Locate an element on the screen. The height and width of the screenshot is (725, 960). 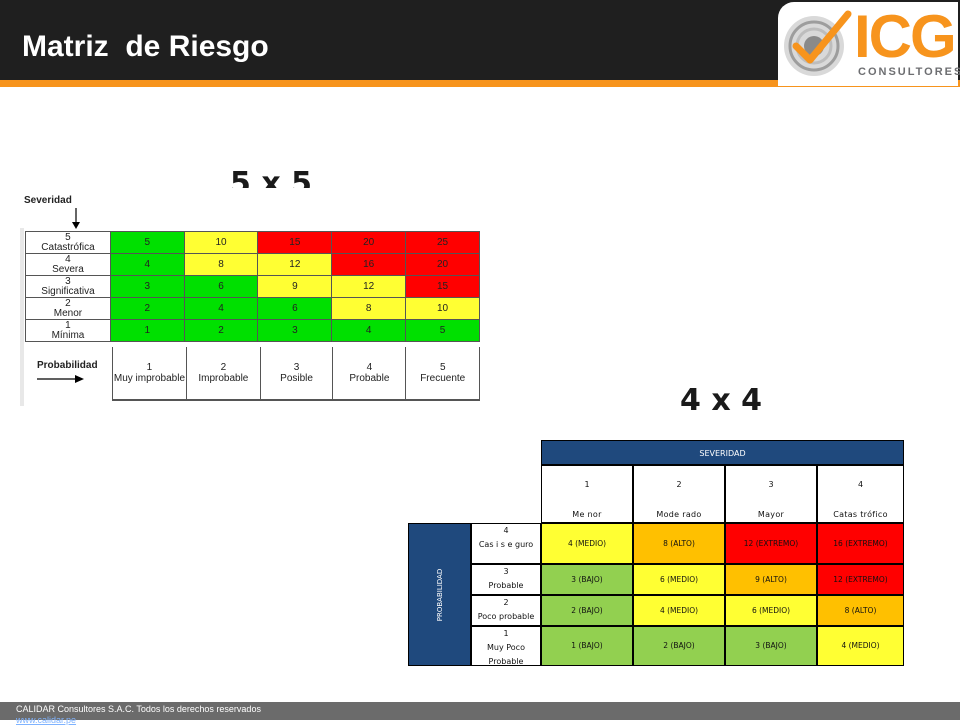
probability-level-name: Muy improbable is located at coordinates (149, 378).